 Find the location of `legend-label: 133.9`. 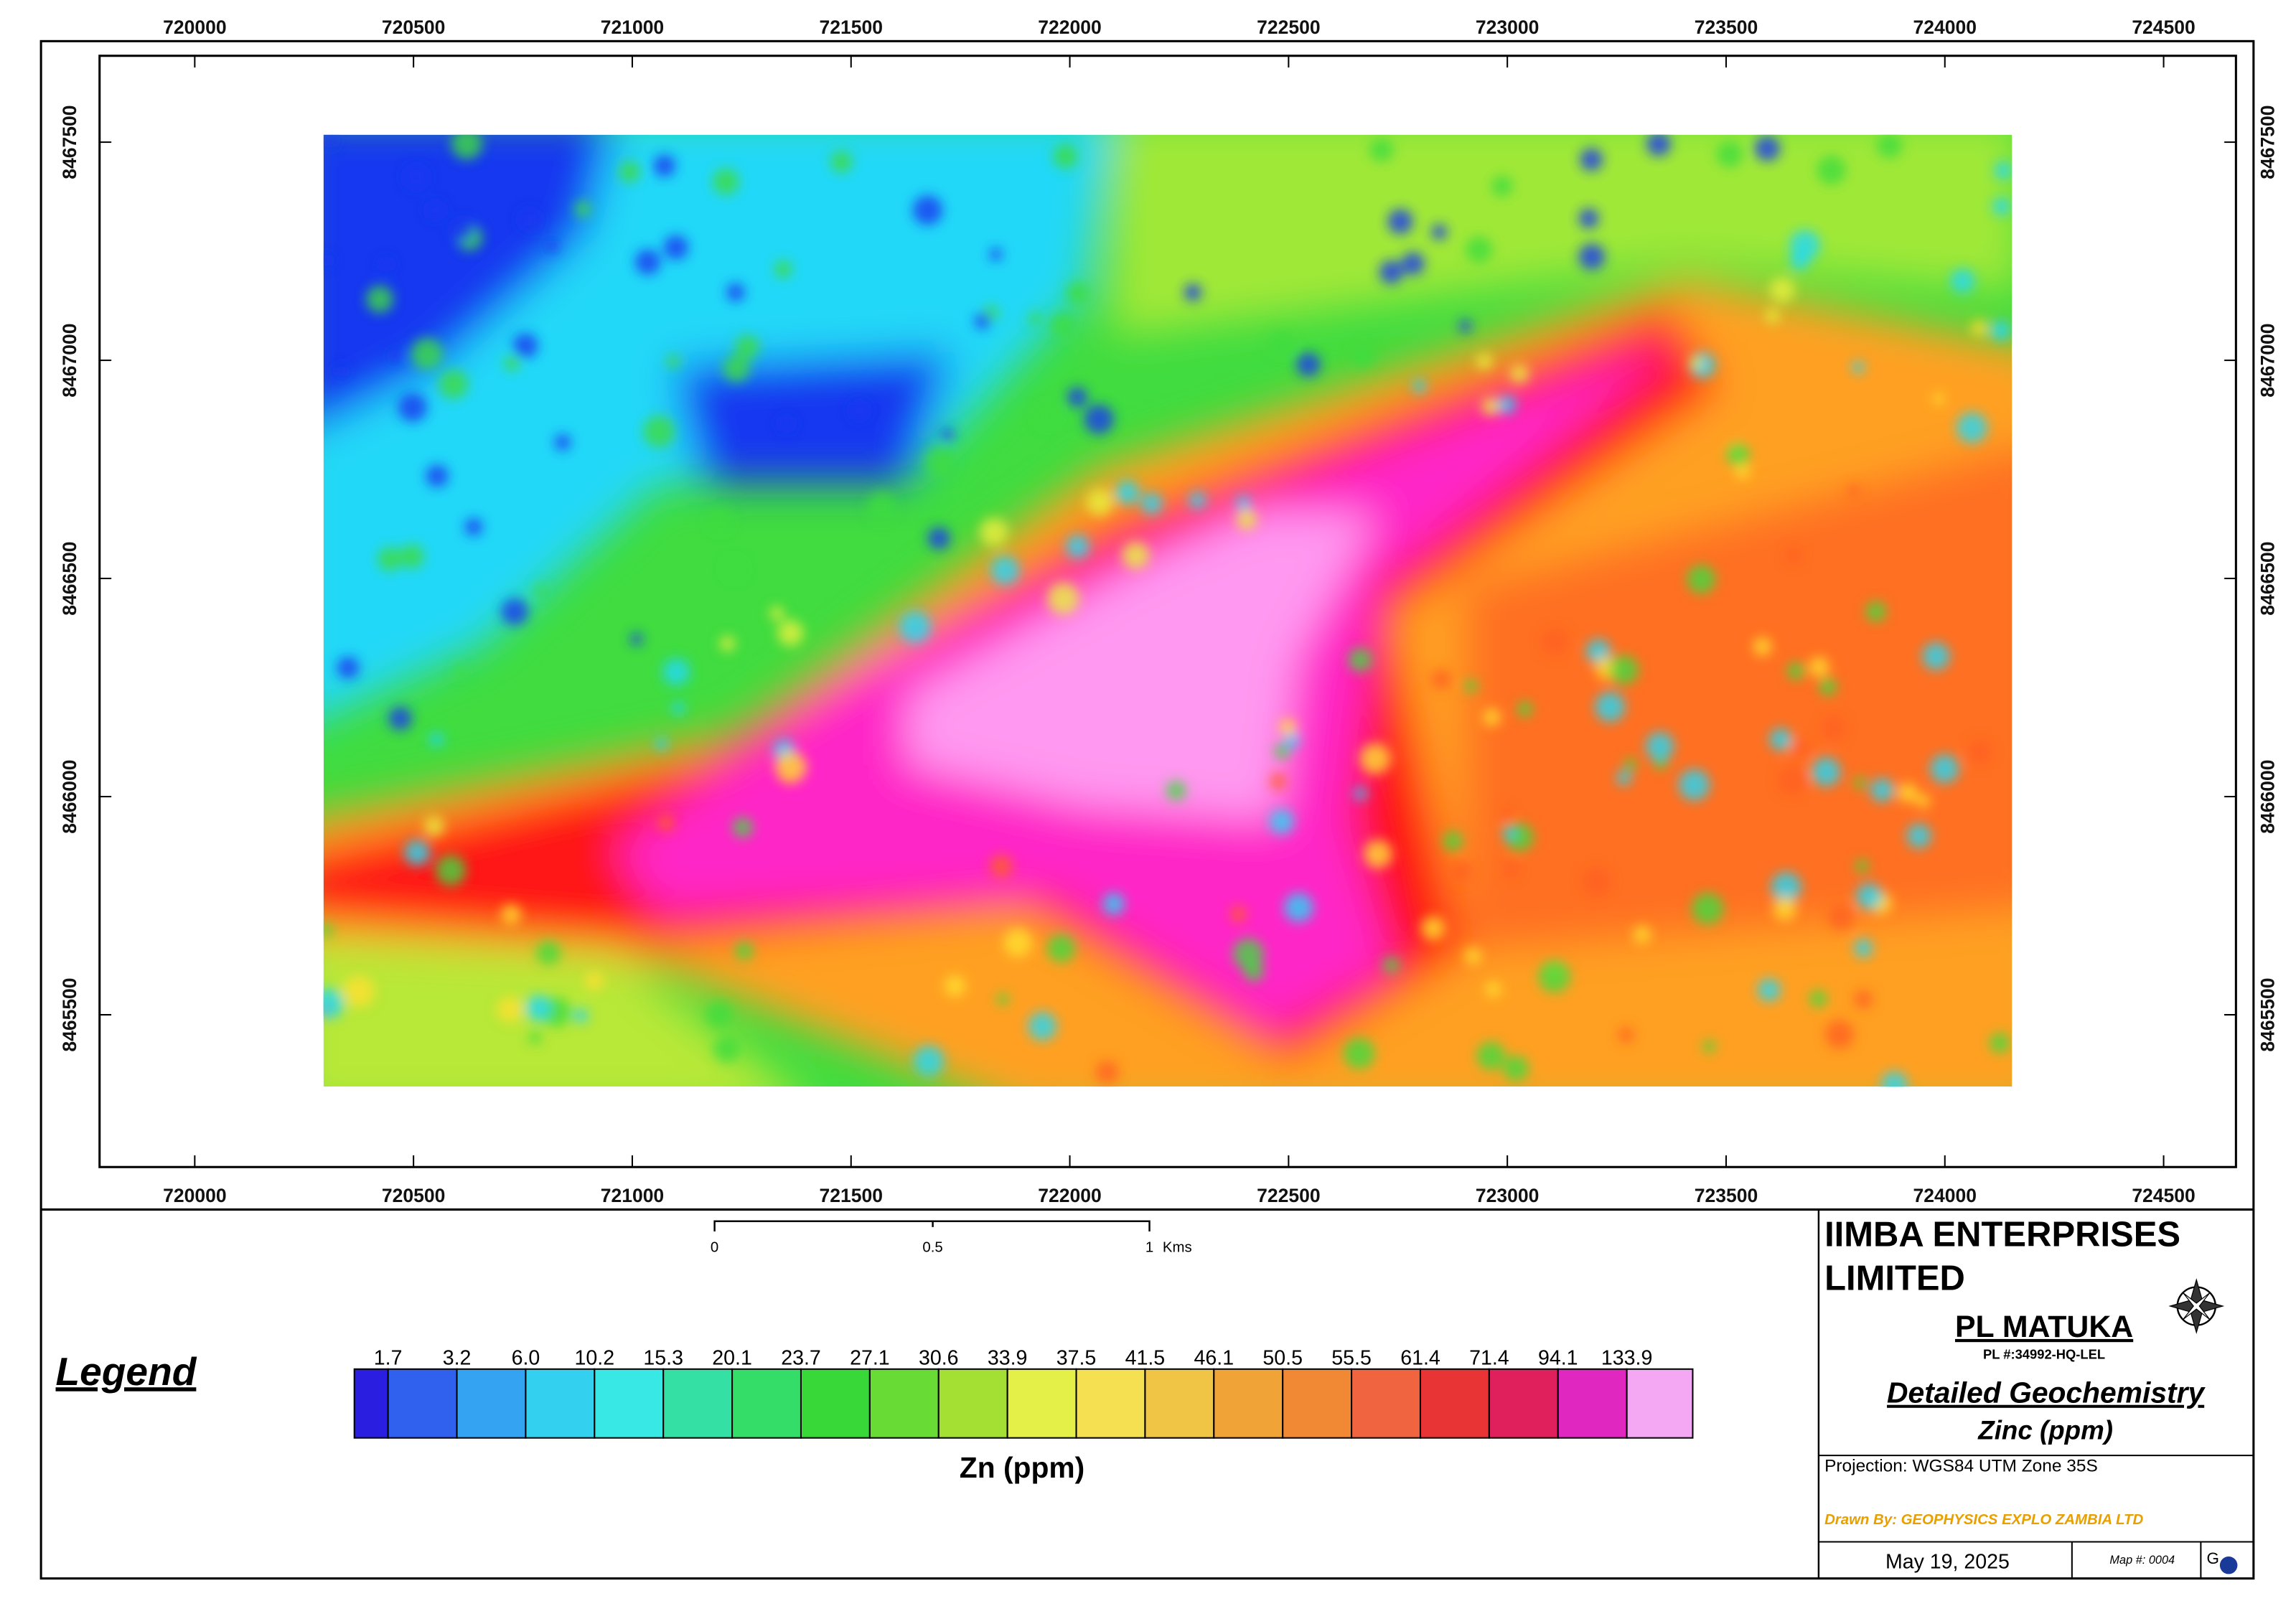

legend-label: 133.9 is located at coordinates (1627, 1358).